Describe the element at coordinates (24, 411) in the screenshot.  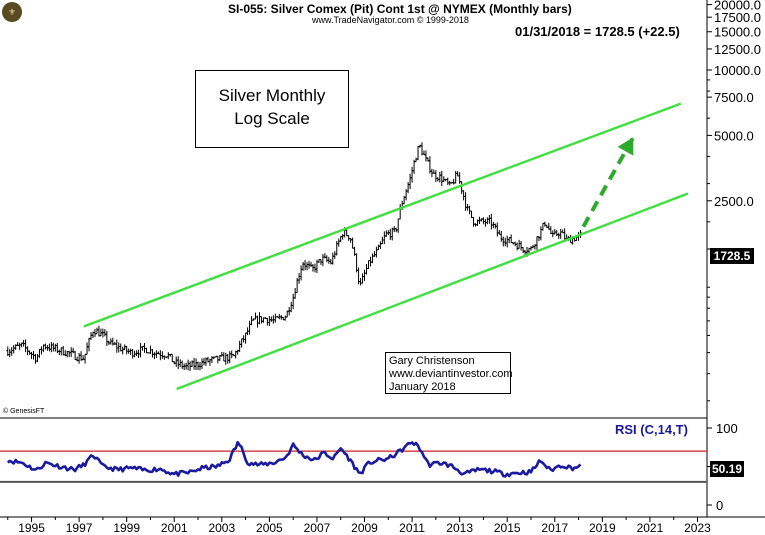
I see `data-copyright: © GenesisFT` at that location.